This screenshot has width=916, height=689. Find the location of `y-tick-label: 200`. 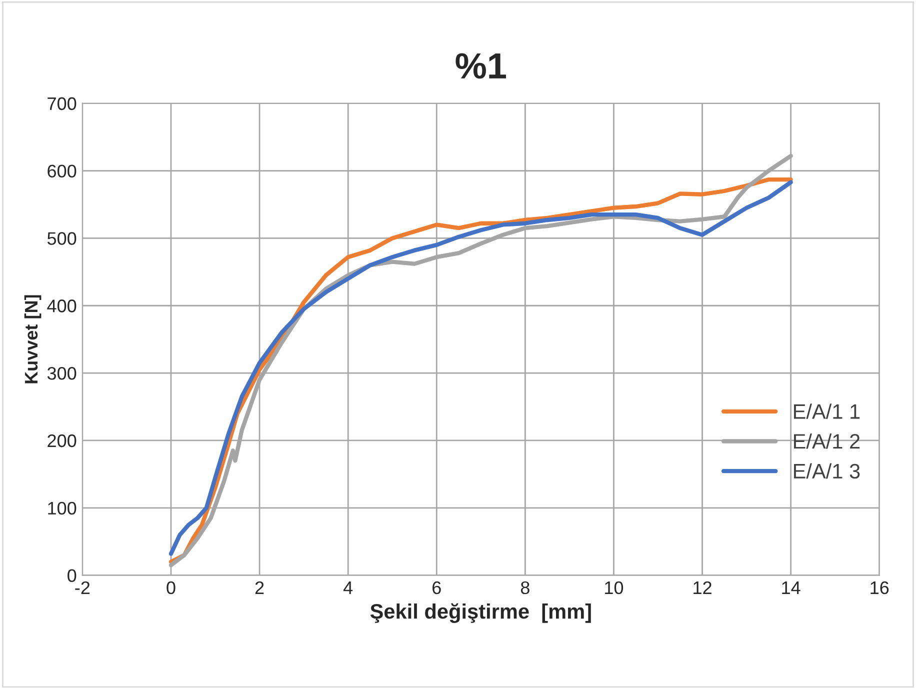

y-tick-label: 200 is located at coordinates (62, 441).